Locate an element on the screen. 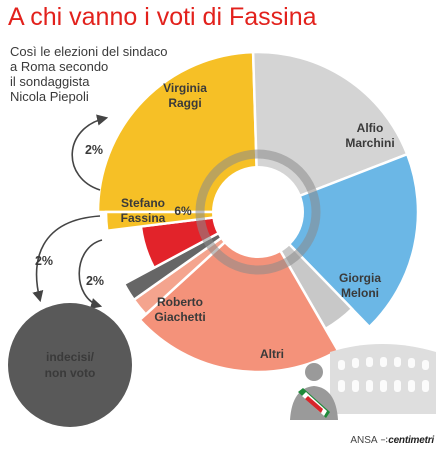 This screenshot has height=450, width=442. undecided-circle: indecisi/non voto is located at coordinates (70, 365).